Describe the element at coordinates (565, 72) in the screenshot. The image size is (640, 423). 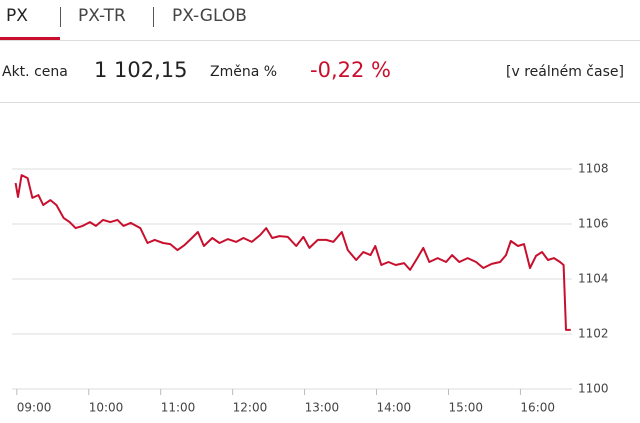
I see `realtime-note: [v reálném čase]` at that location.